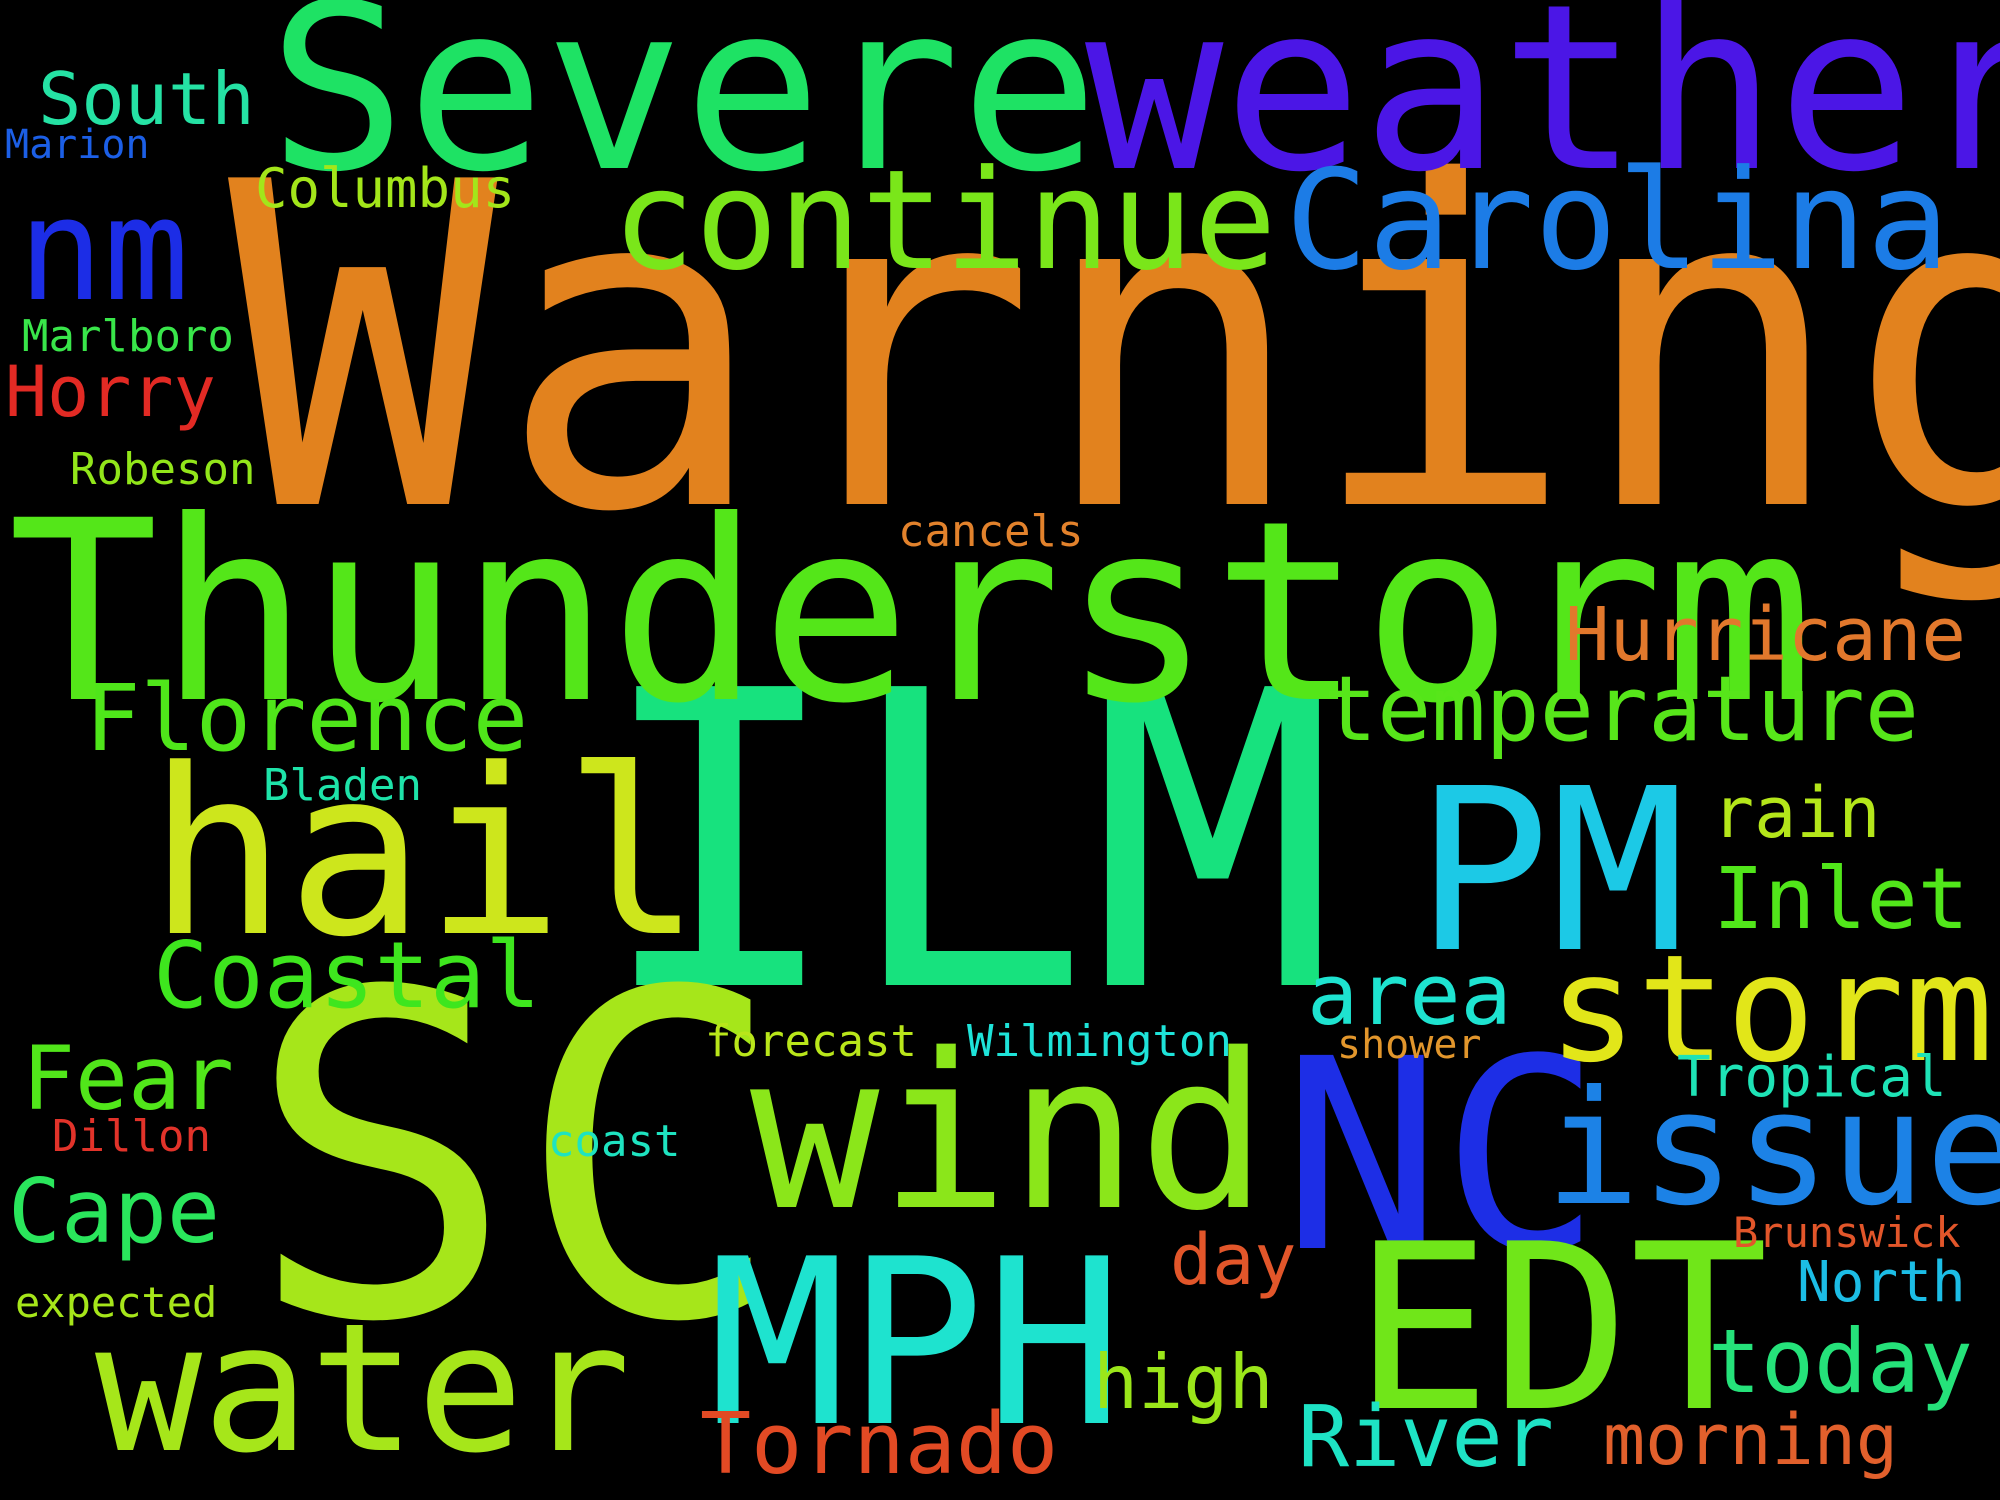 This screenshot has height=1500, width=2000. I want to click on word-marlboro: Marlboro, so click(128, 336).